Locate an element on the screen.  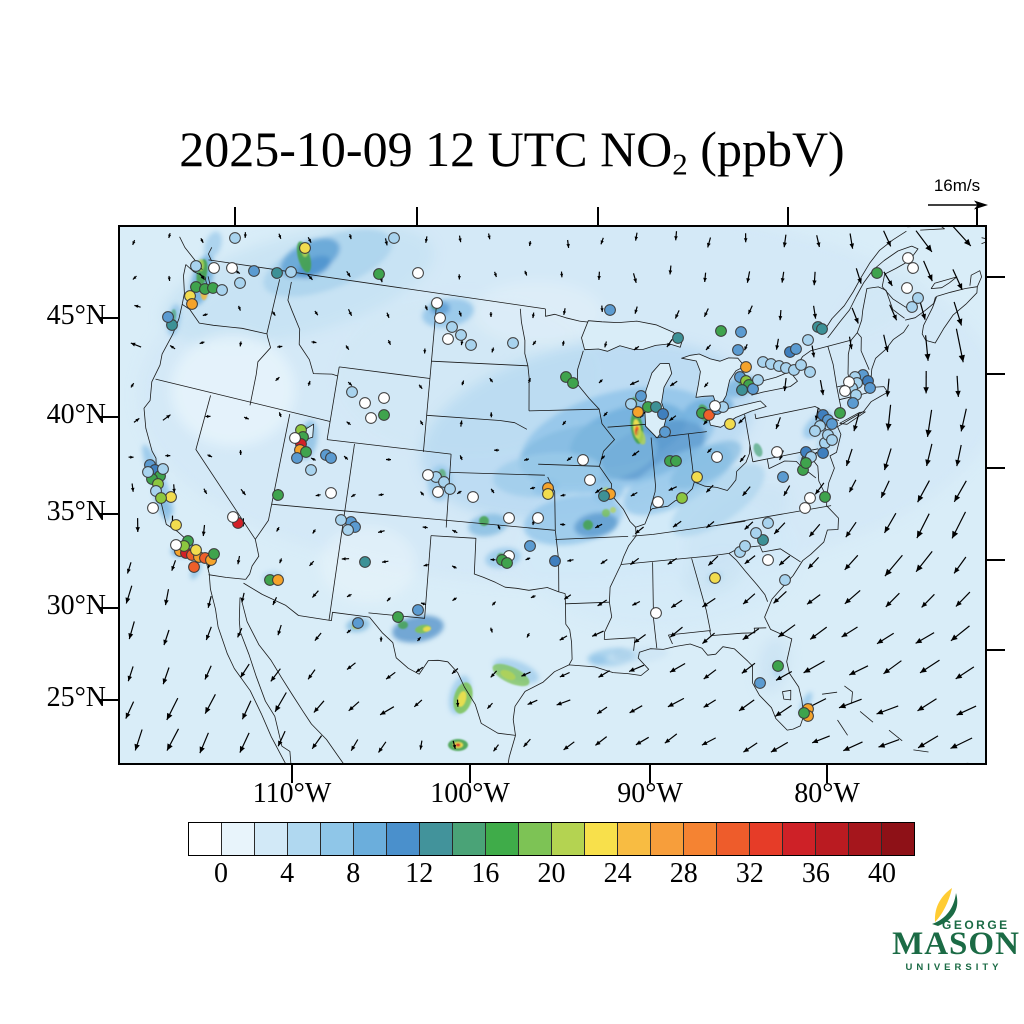
colorbar-cell is located at coordinates (436, 839).